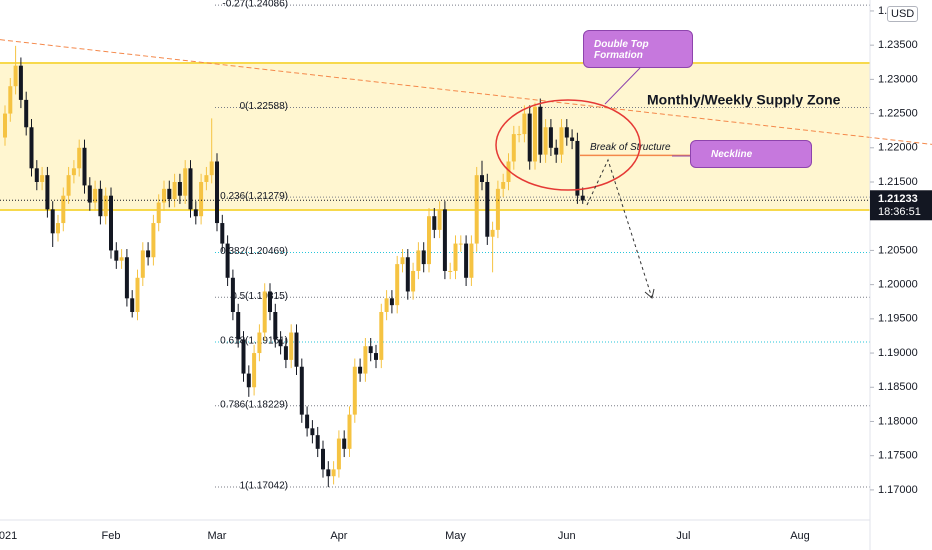  Describe the element at coordinates (898, 79) in the screenshot. I see `y-tick-label: 1.23000` at that location.